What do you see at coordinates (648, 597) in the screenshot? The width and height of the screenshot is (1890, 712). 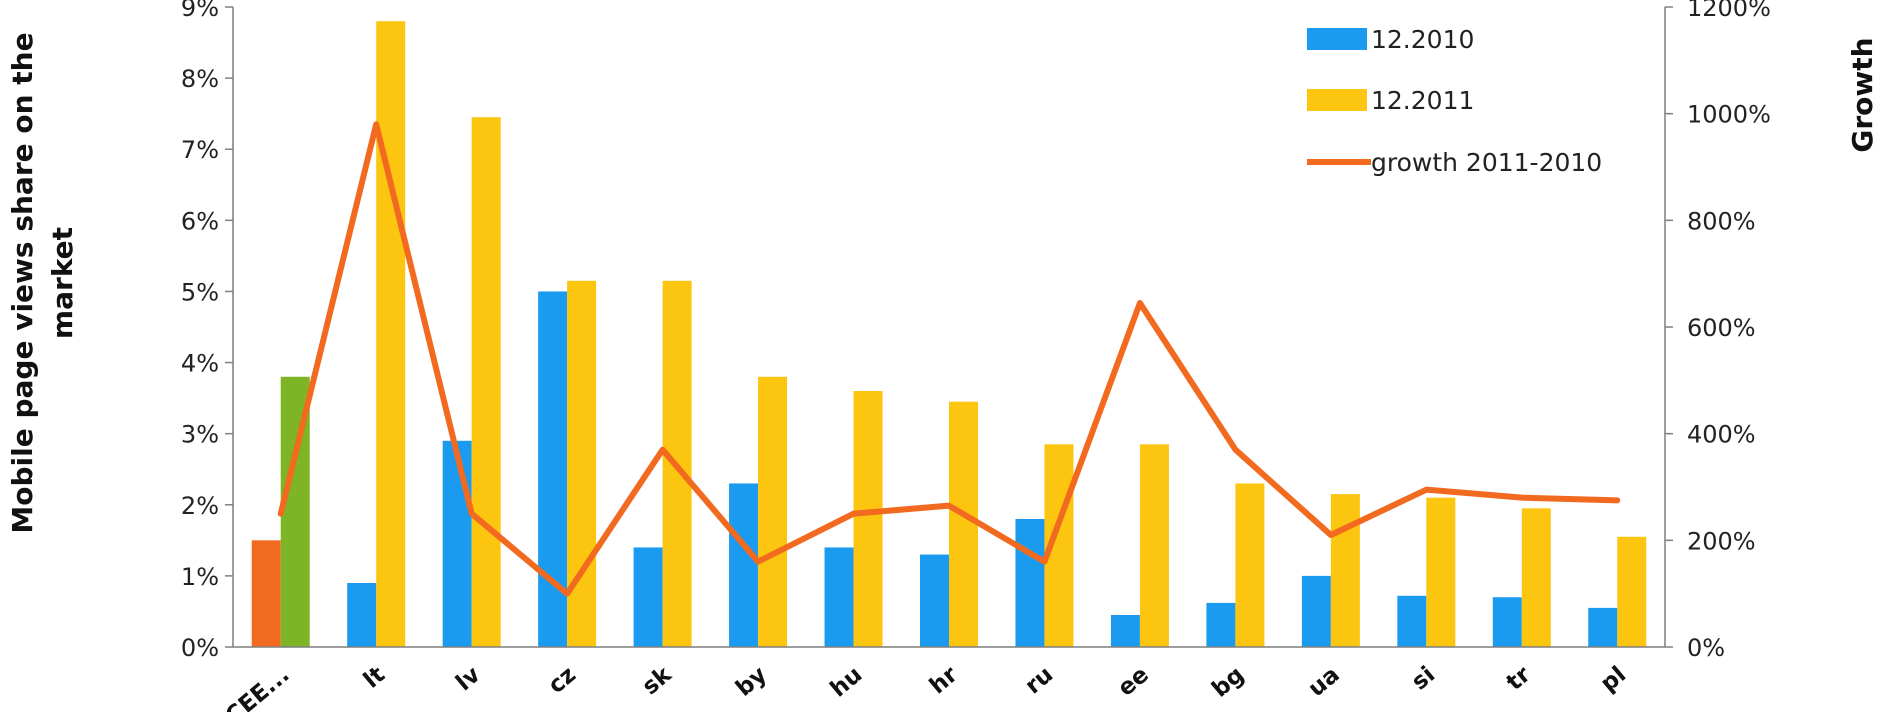 I see `bar-12-2010-sk` at bounding box center [648, 597].